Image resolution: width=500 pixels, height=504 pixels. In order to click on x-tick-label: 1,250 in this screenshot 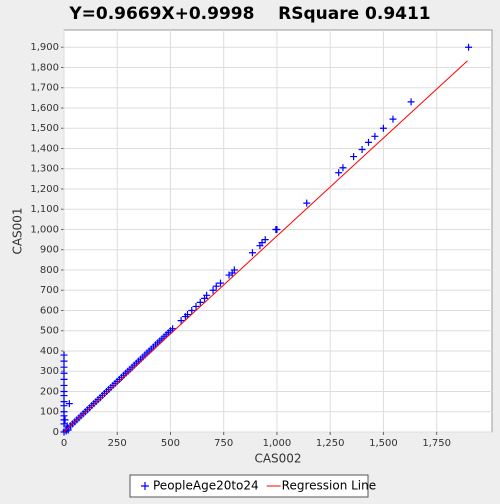, I will do `click(330, 443)`.